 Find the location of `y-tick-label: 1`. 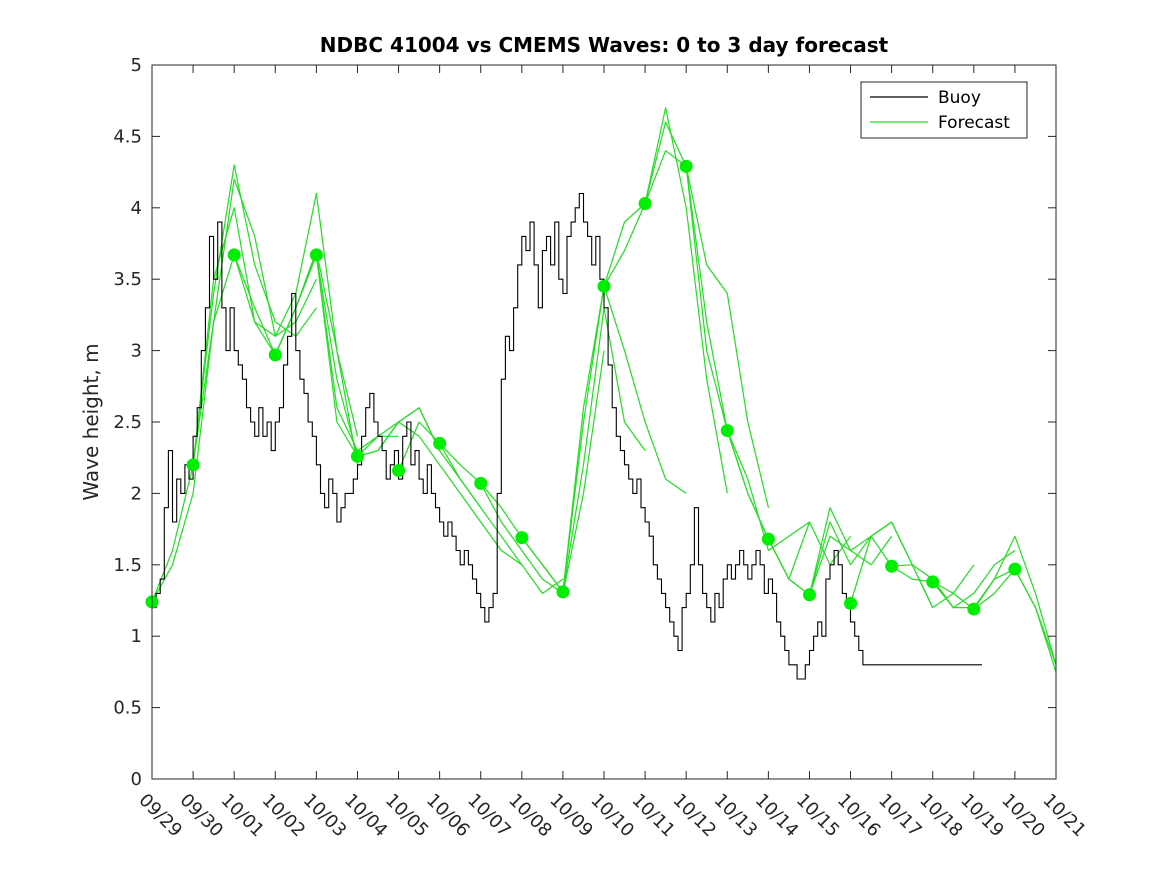

y-tick-label: 1 is located at coordinates (136, 636).